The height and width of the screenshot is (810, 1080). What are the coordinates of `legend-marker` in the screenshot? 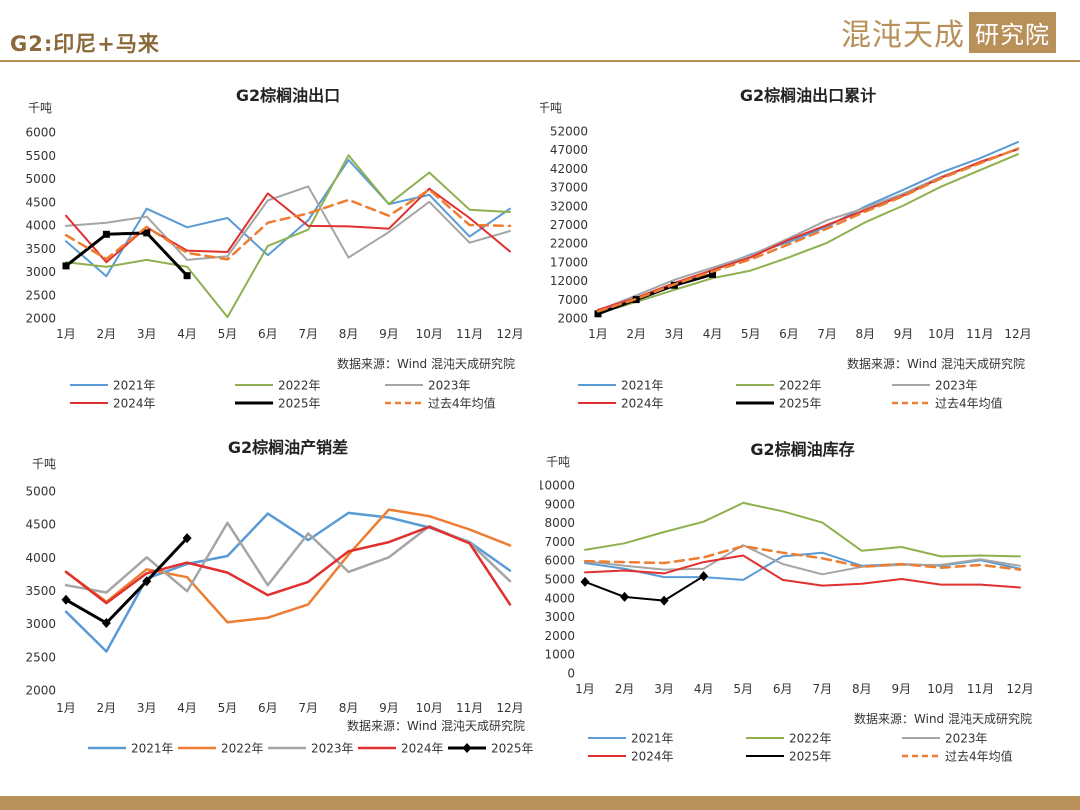 It's located at (467, 748).